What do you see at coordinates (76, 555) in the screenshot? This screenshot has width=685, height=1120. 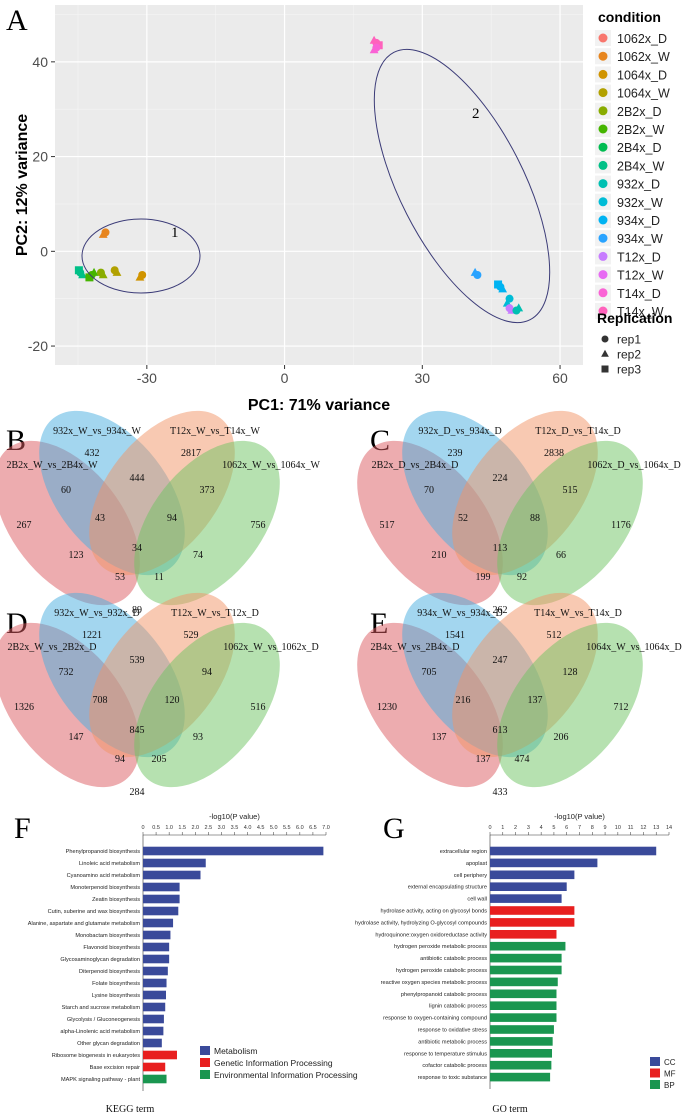 I see `venn-region-count: 123` at bounding box center [76, 555].